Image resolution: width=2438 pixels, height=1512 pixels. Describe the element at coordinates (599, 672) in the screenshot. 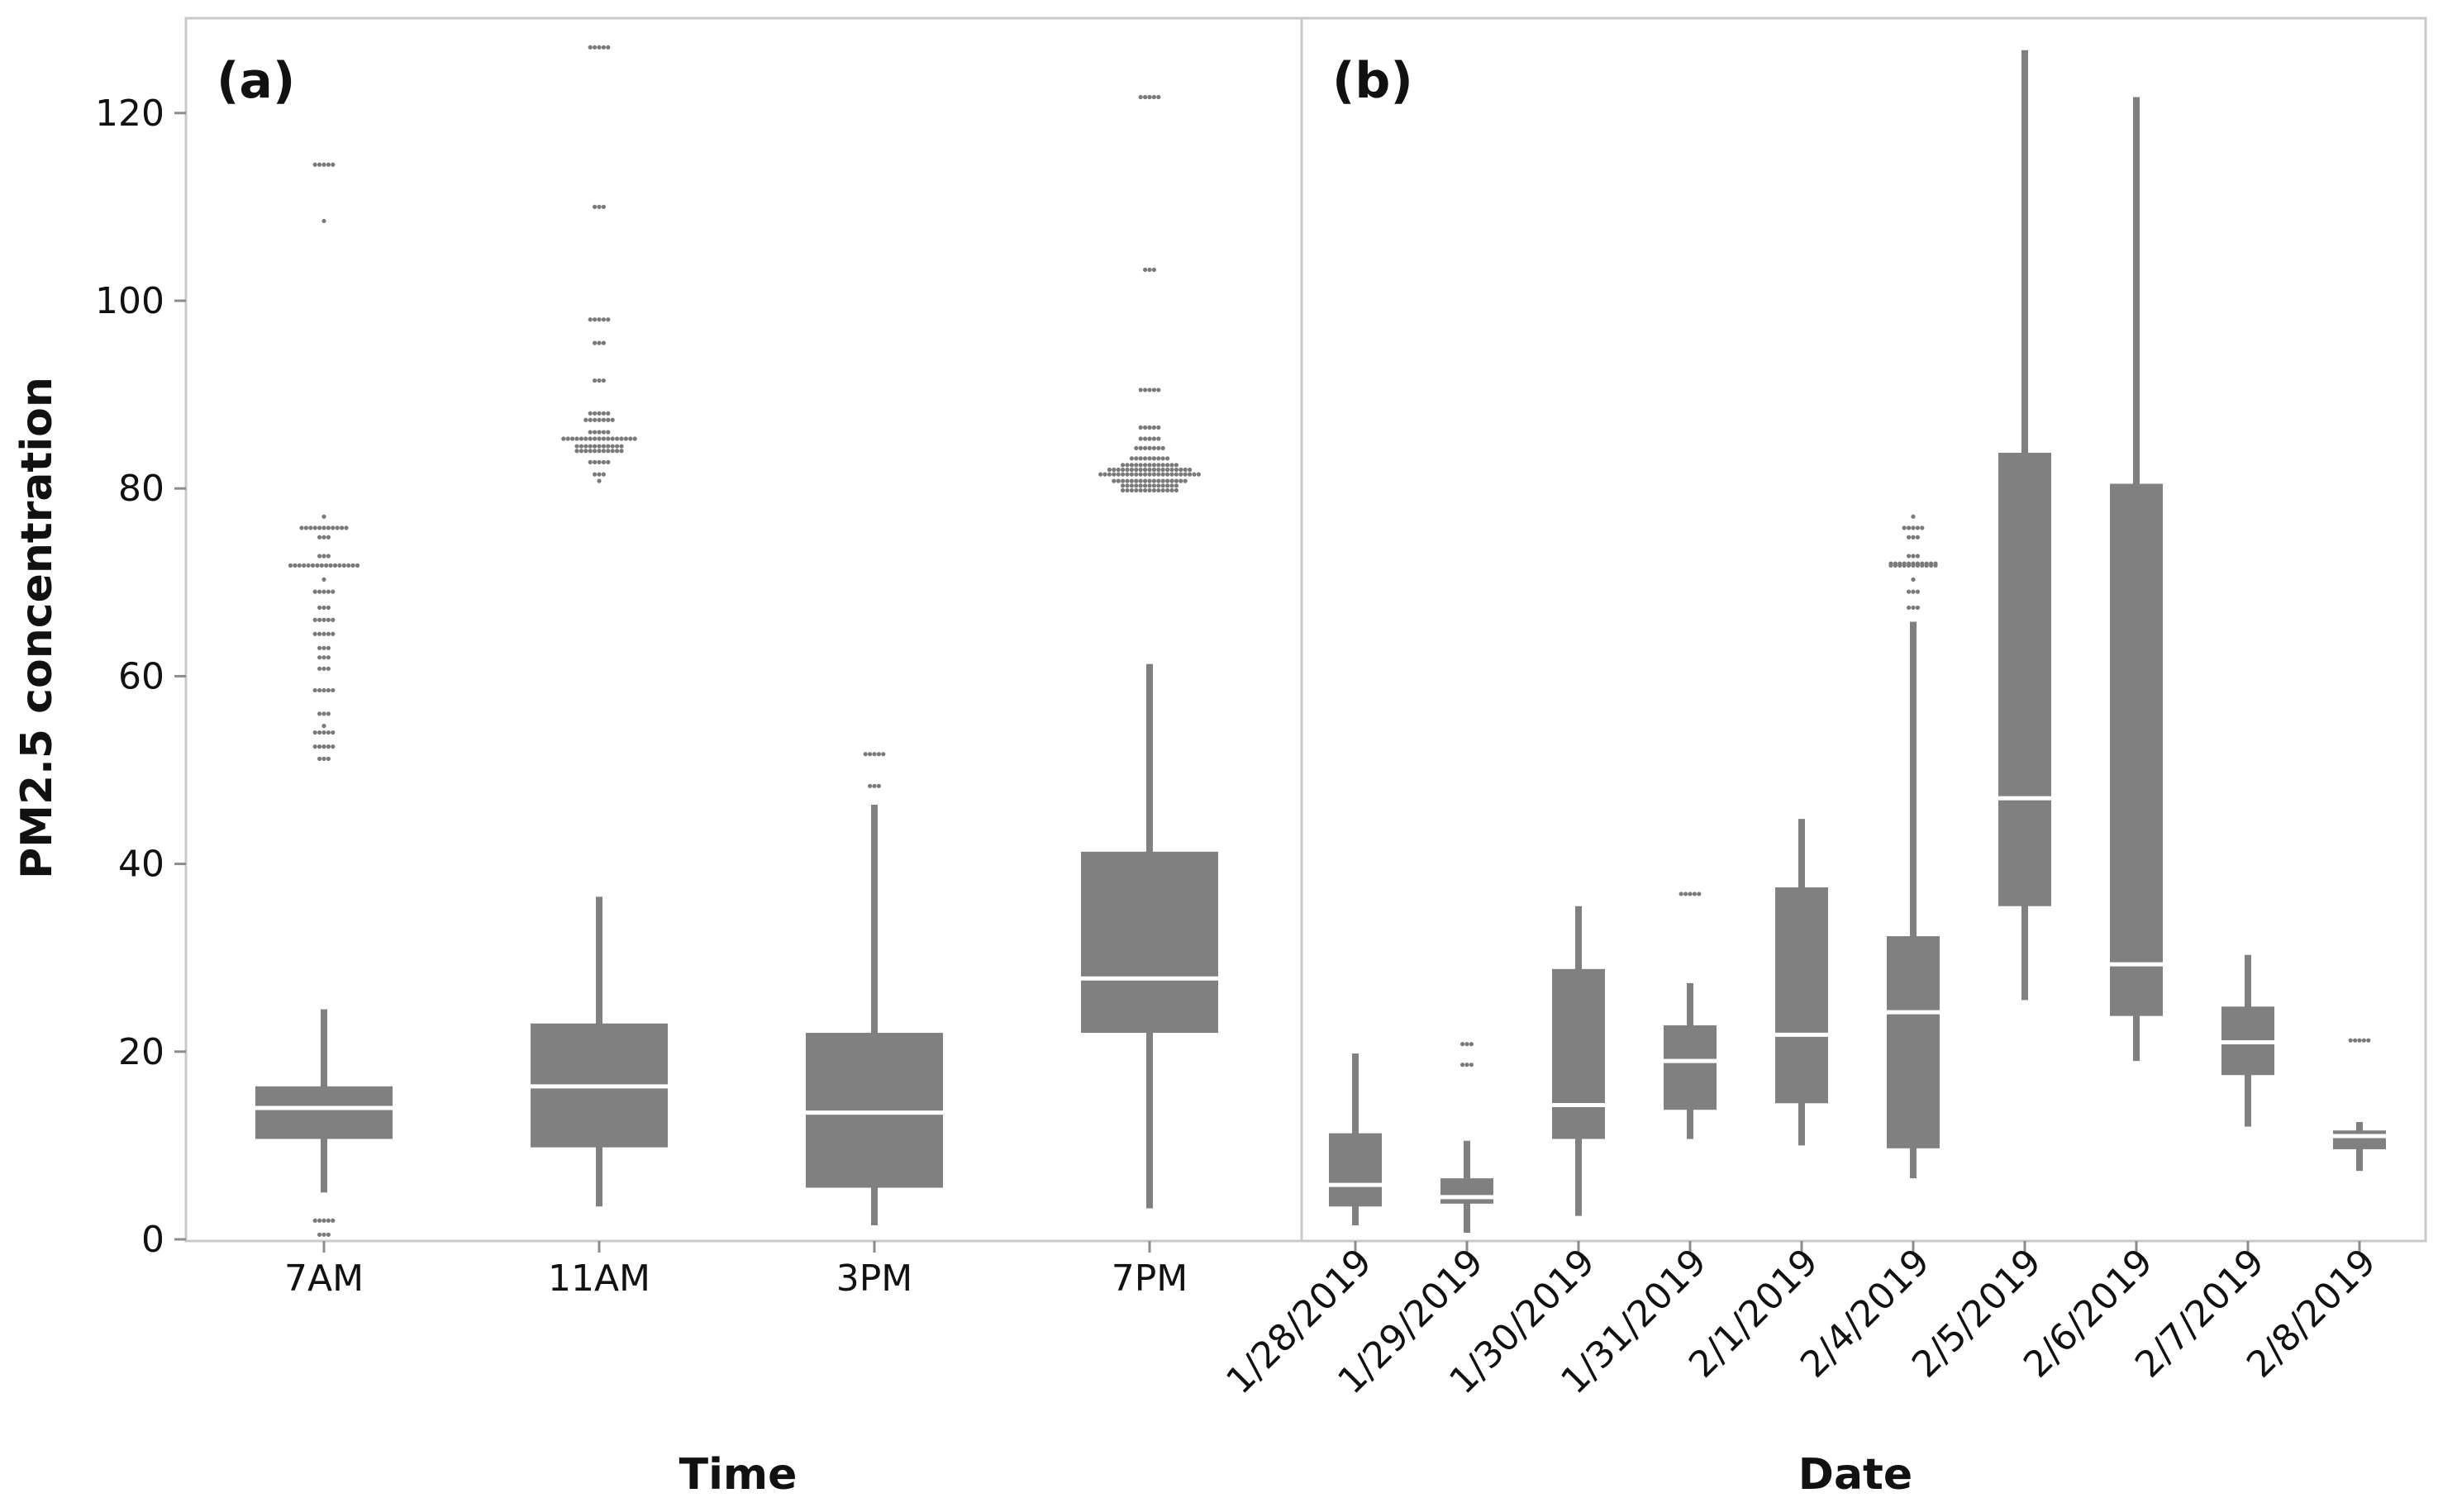

I see `box-11AM: 11AM` at that location.